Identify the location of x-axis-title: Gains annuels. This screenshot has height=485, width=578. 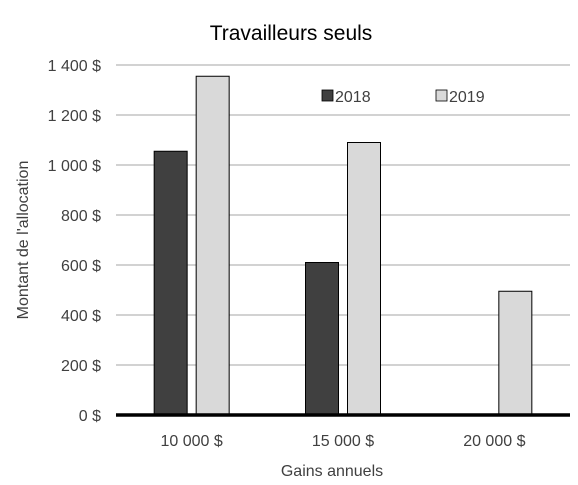
(332, 471).